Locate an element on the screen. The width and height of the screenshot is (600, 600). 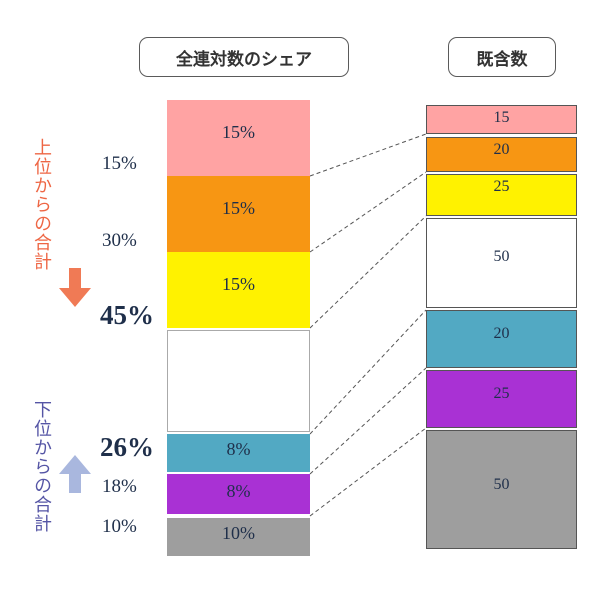
count-segment-2: 20 is located at coordinates (501, 154).